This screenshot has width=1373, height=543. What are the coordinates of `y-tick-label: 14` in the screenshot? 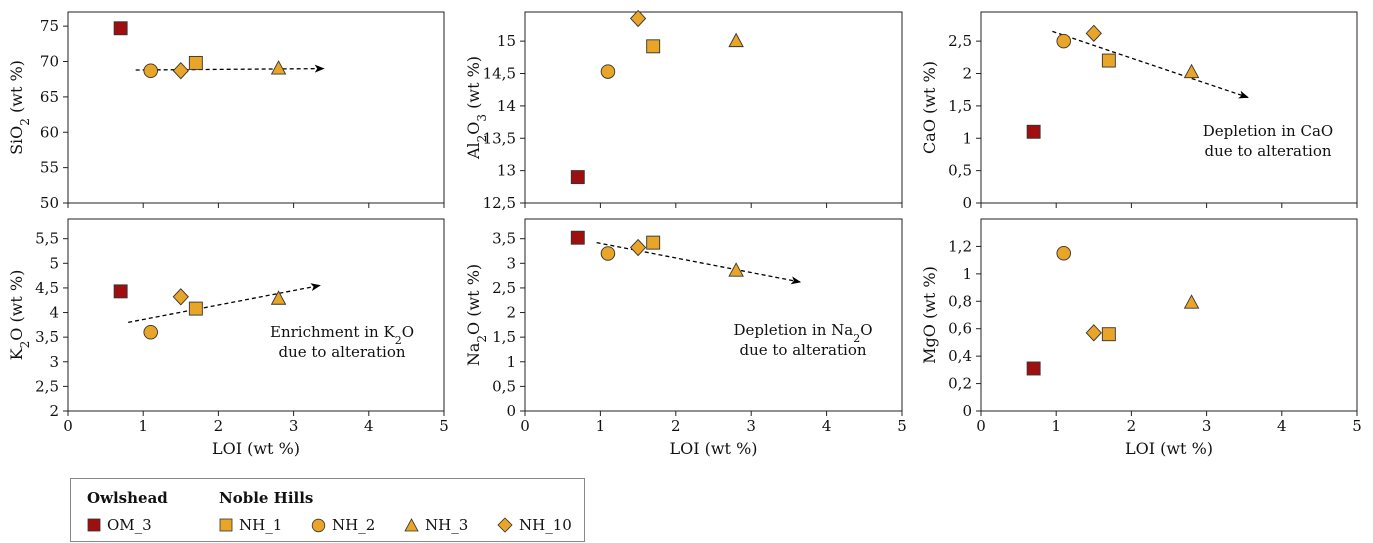 It's located at (506, 106).